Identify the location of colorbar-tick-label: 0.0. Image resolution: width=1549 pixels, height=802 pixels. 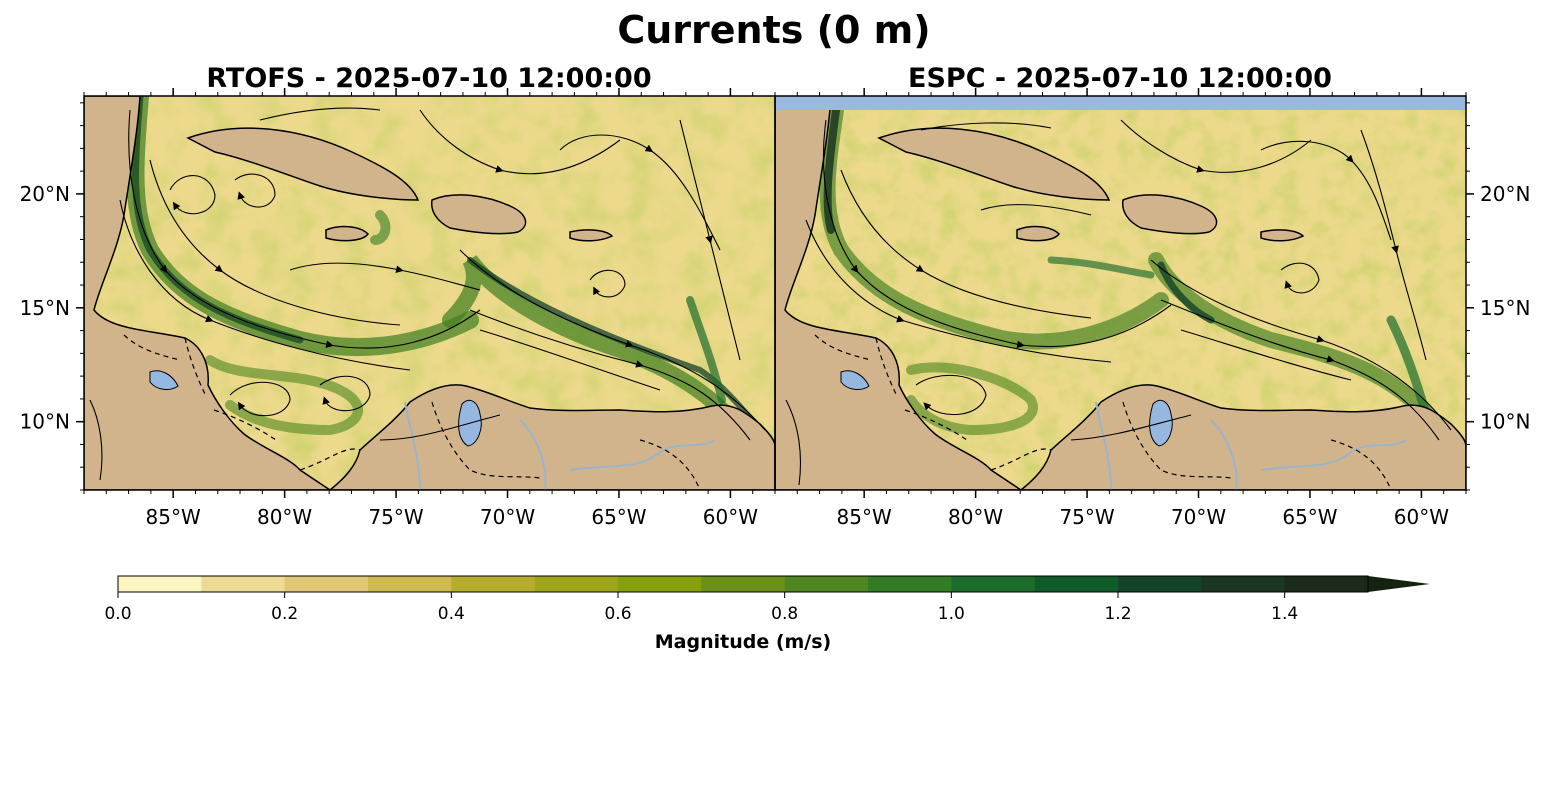
(117, 614).